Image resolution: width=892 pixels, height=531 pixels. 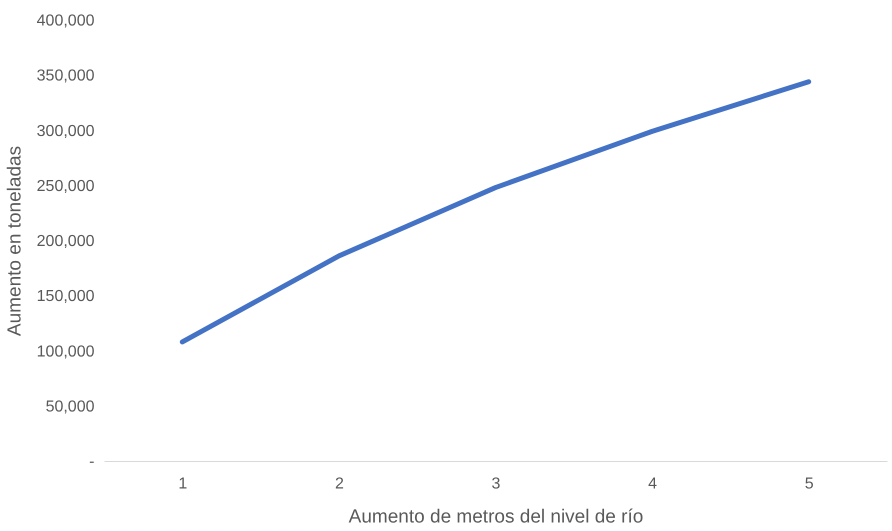 What do you see at coordinates (809, 484) in the screenshot?
I see `x-tick-label: 5` at bounding box center [809, 484].